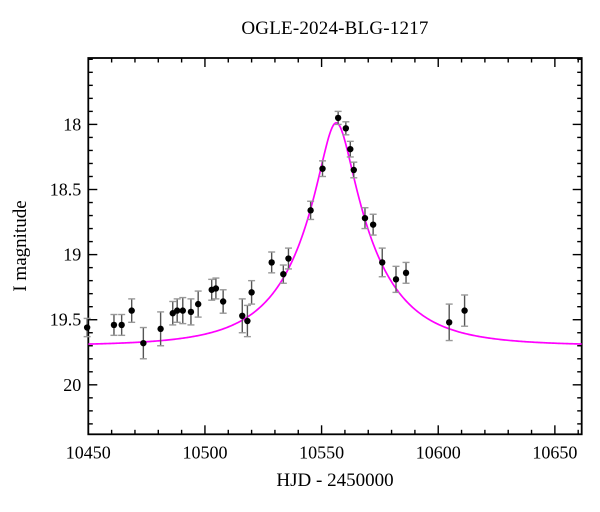 The image size is (600, 512). I want to click on svg-text: 18, so click(72, 124).